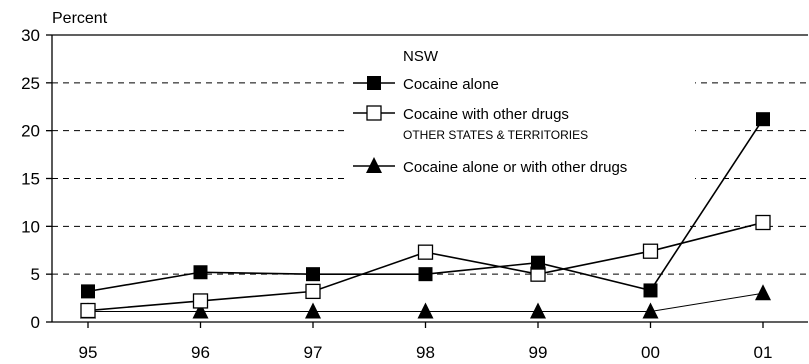 This screenshot has width=809, height=364. I want to click on x-tick-label: 98, so click(425, 352).